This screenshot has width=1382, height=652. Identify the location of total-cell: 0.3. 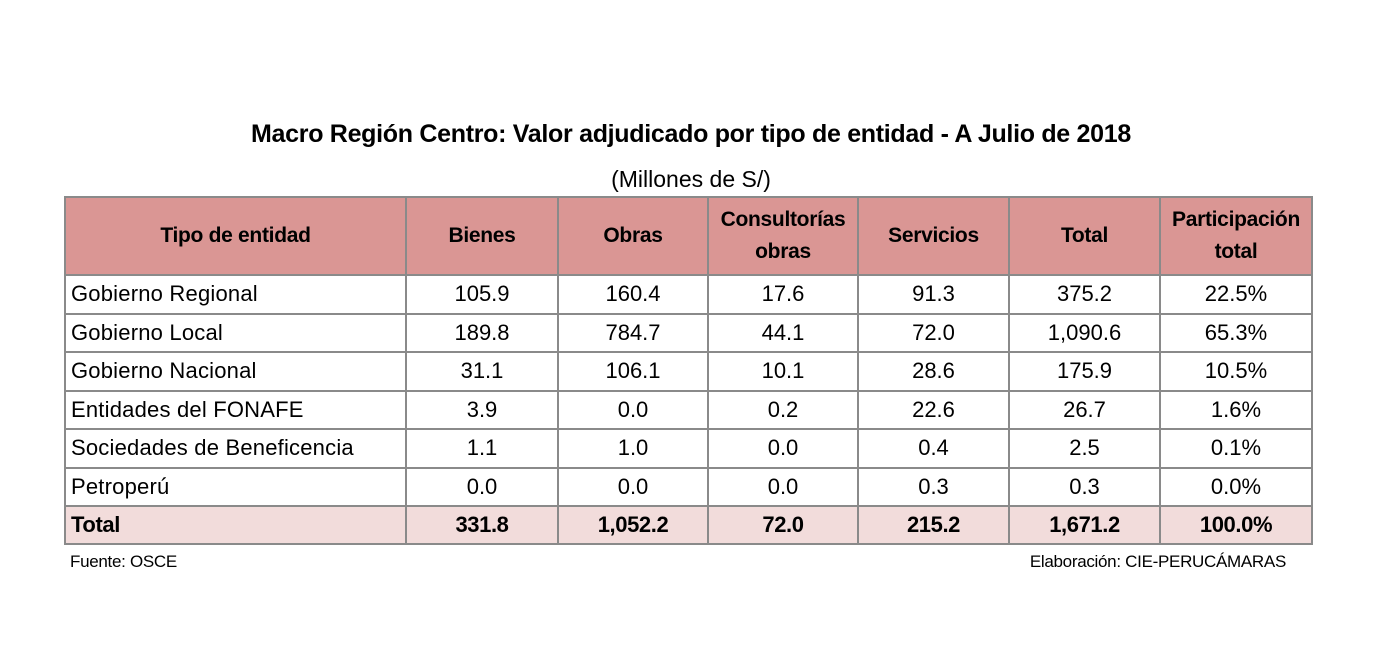
(1084, 486).